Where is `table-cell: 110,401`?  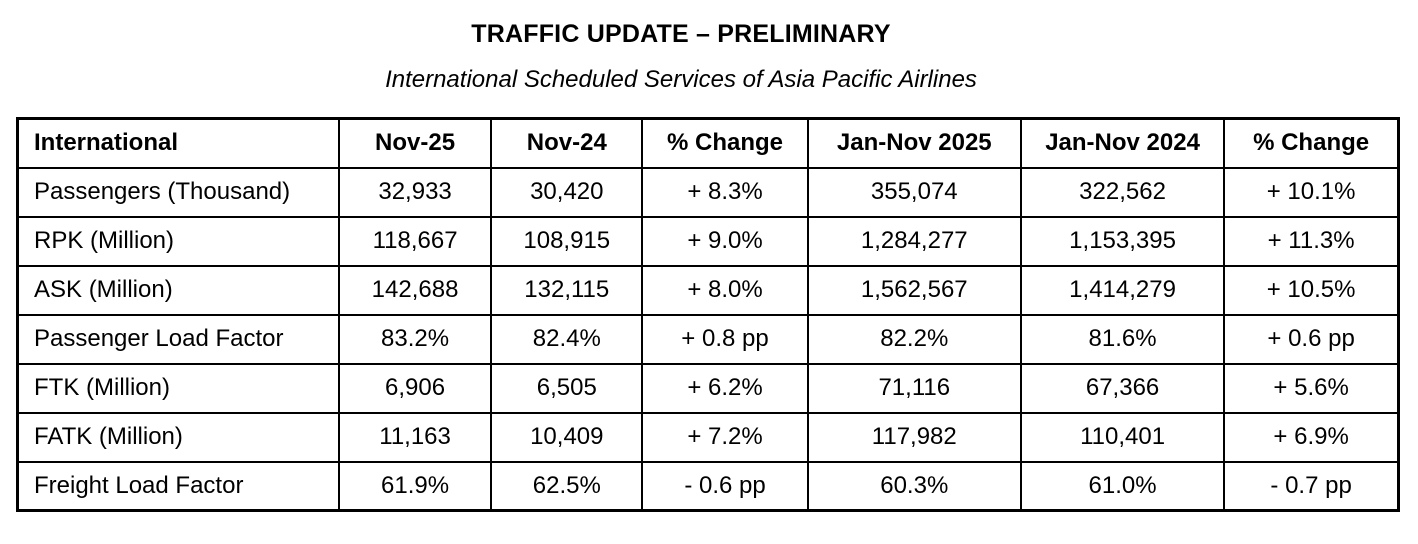
table-cell: 110,401 is located at coordinates (1122, 437).